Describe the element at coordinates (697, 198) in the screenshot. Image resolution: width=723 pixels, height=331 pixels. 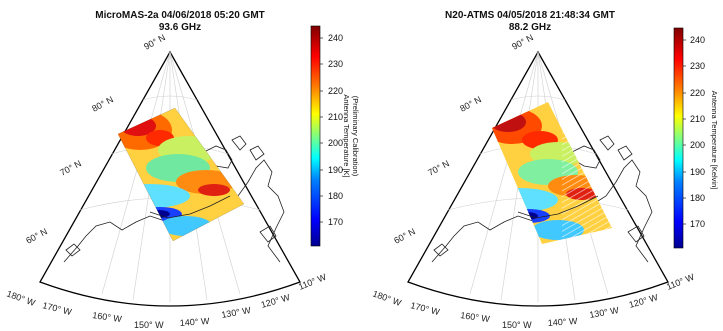
I see `right-cb-tick-180: 180` at that location.